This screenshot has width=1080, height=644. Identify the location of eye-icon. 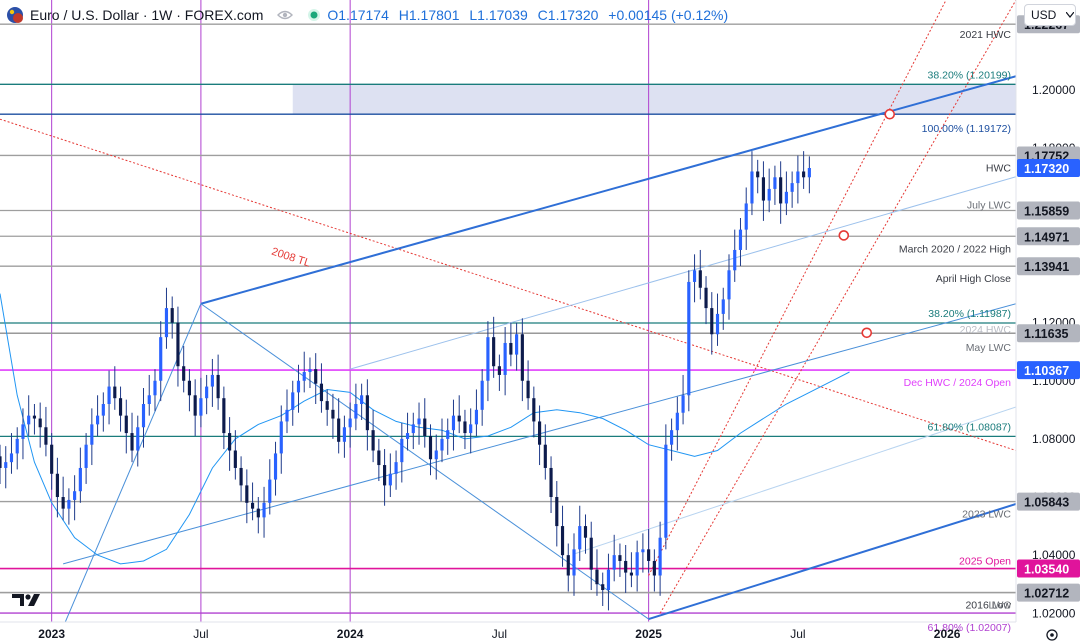
(285, 15).